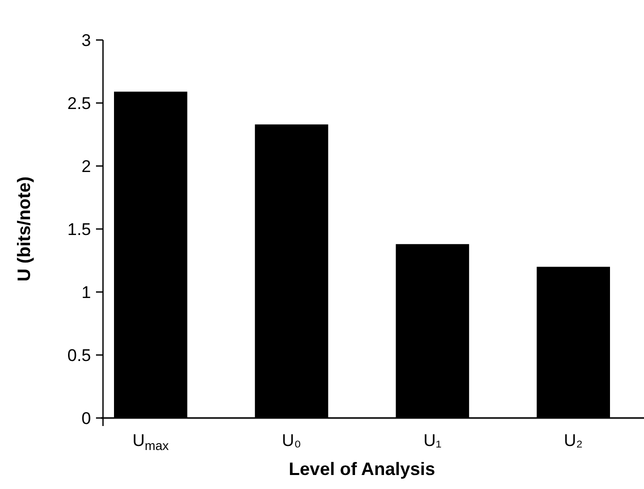 The height and width of the screenshot is (489, 644). Describe the element at coordinates (292, 440) in the screenshot. I see `x-tick-label: U₀` at that location.